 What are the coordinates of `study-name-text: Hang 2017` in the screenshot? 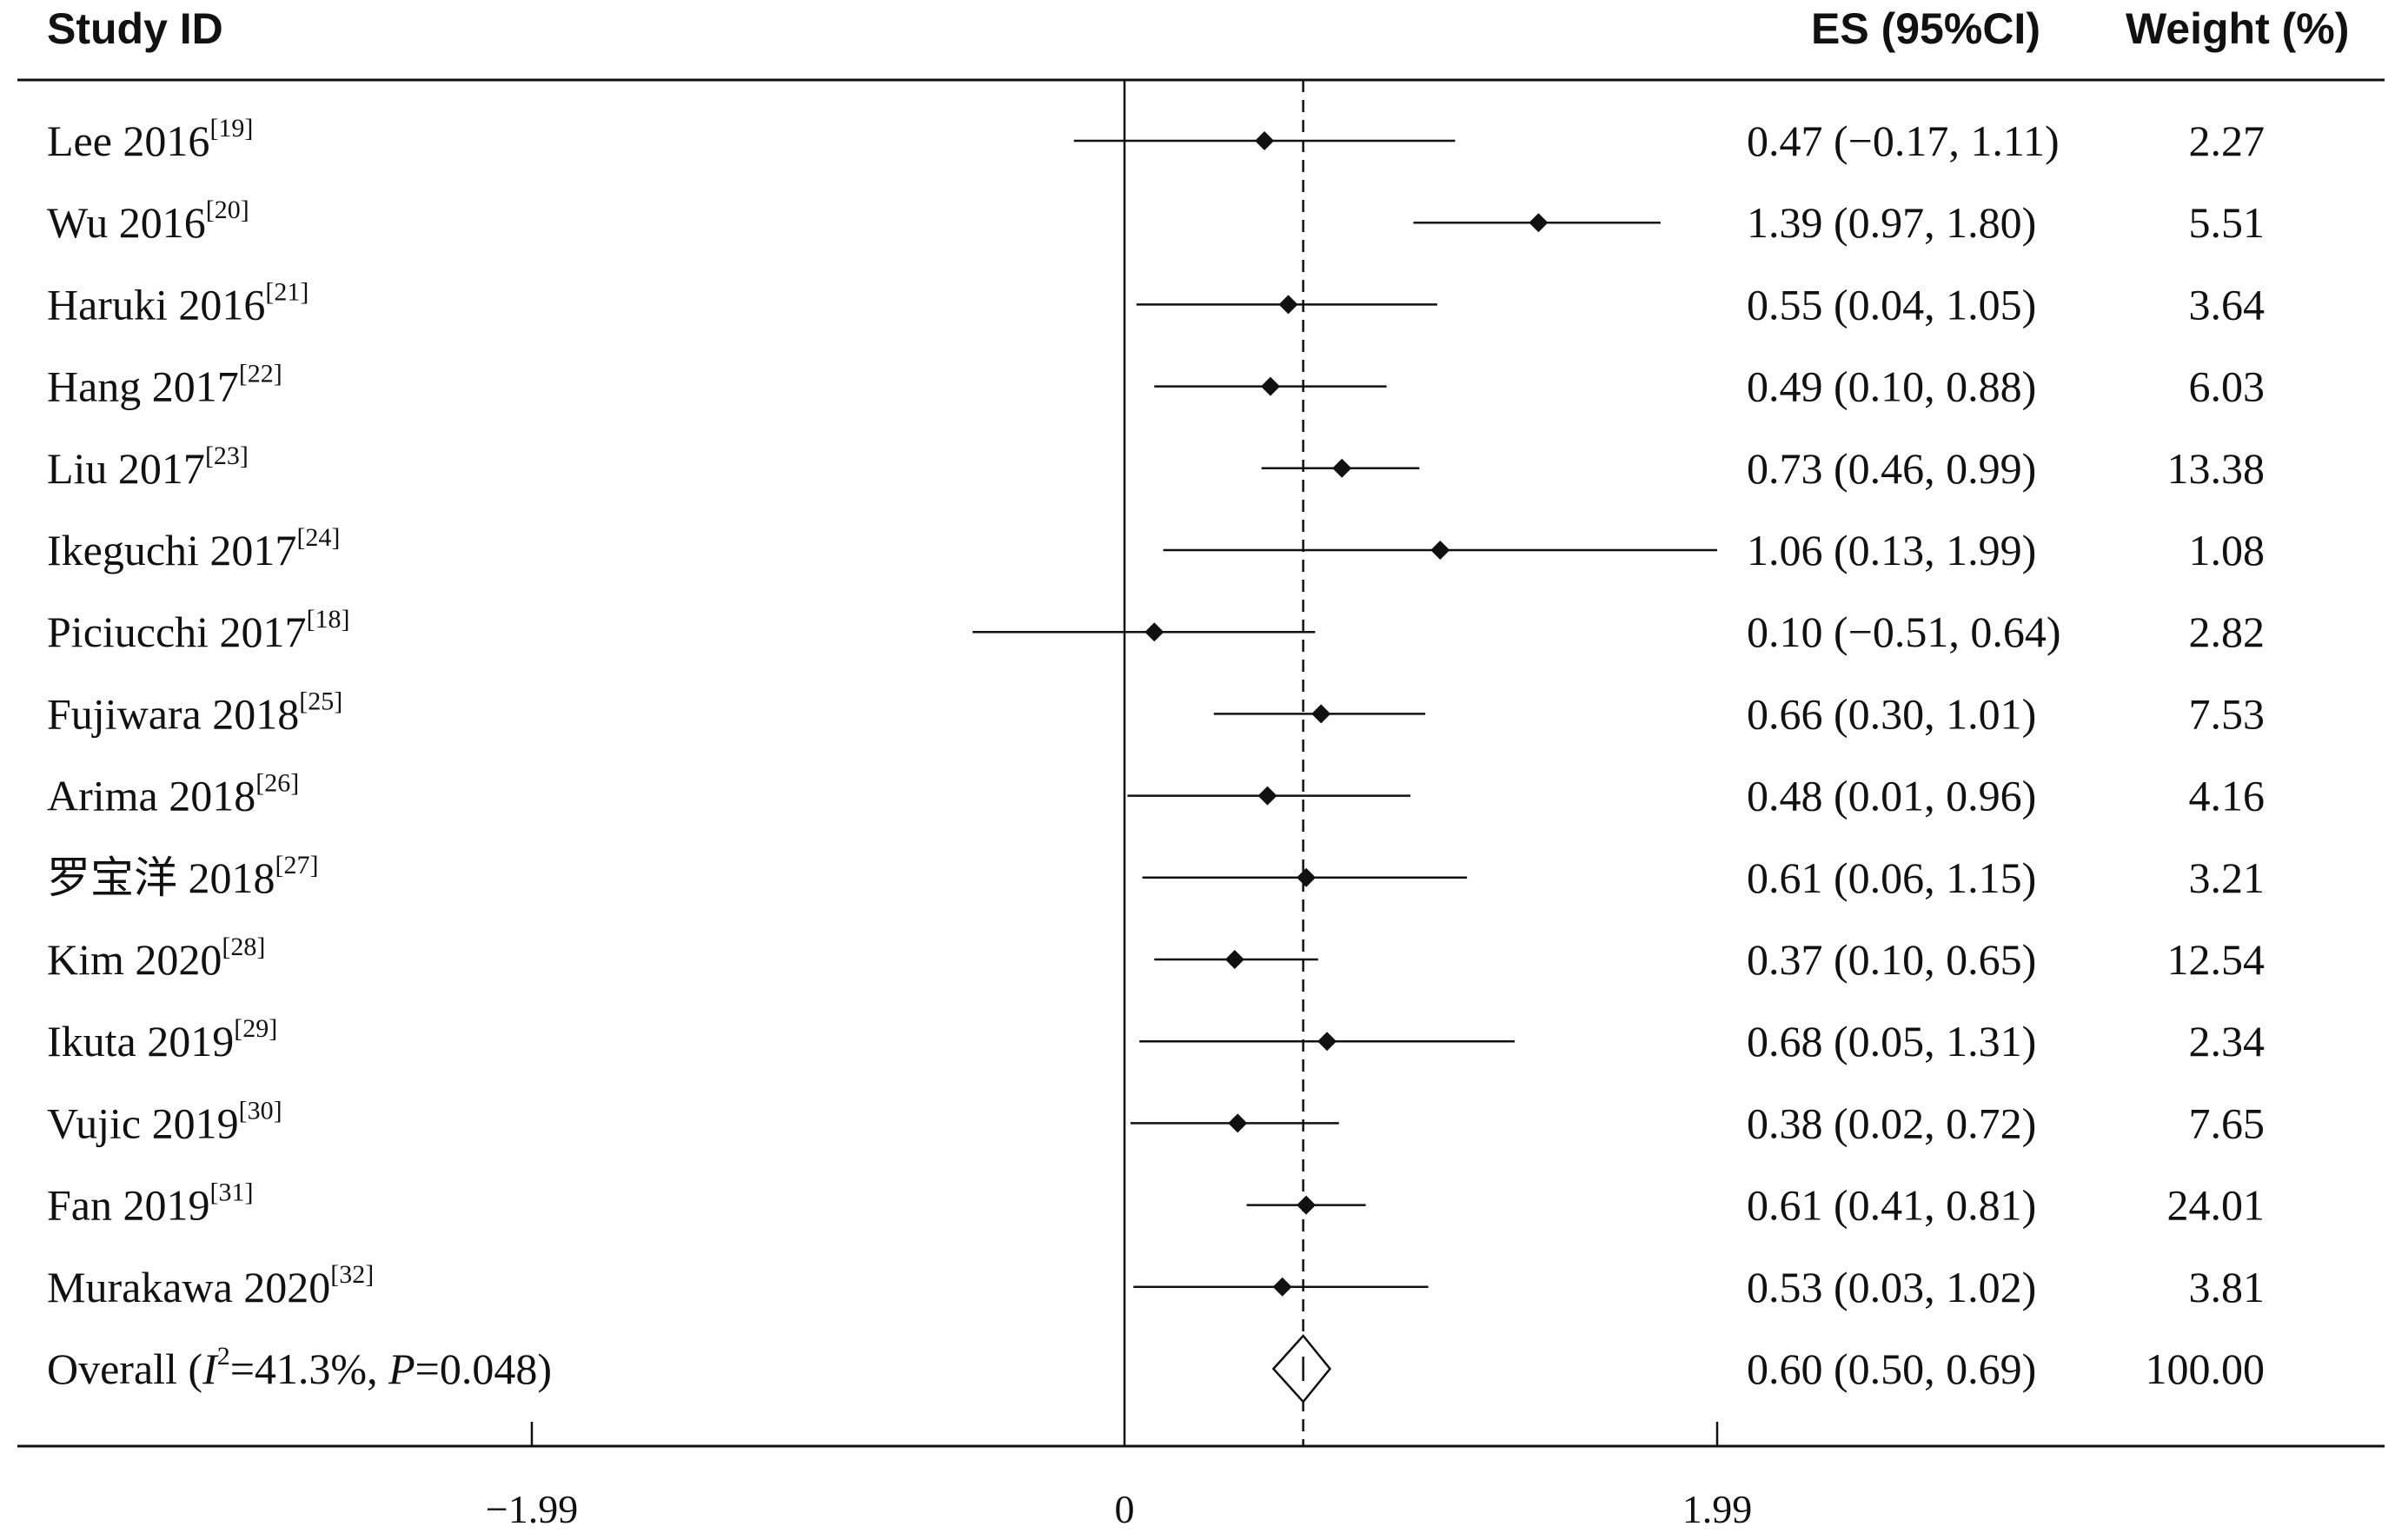 It's located at (143, 386).